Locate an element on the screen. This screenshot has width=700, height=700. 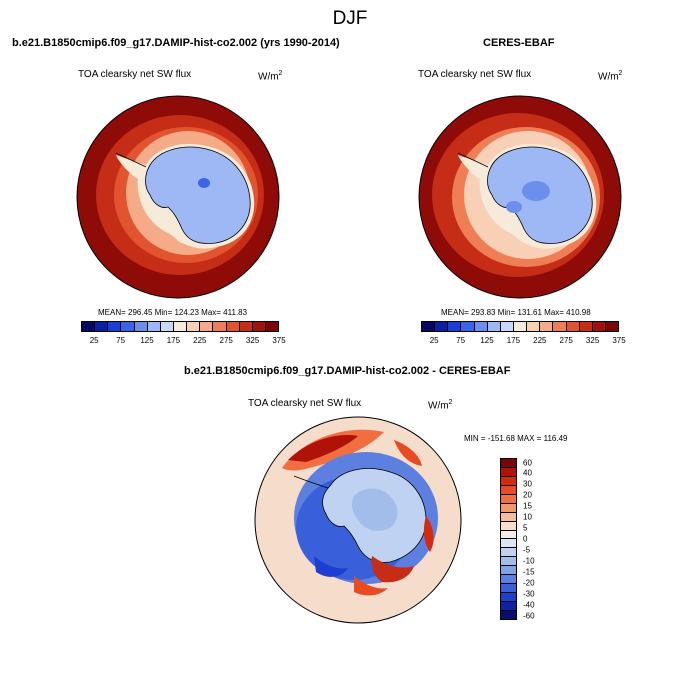
colorbar-tick-label: 5 is located at coordinates (525, 528).